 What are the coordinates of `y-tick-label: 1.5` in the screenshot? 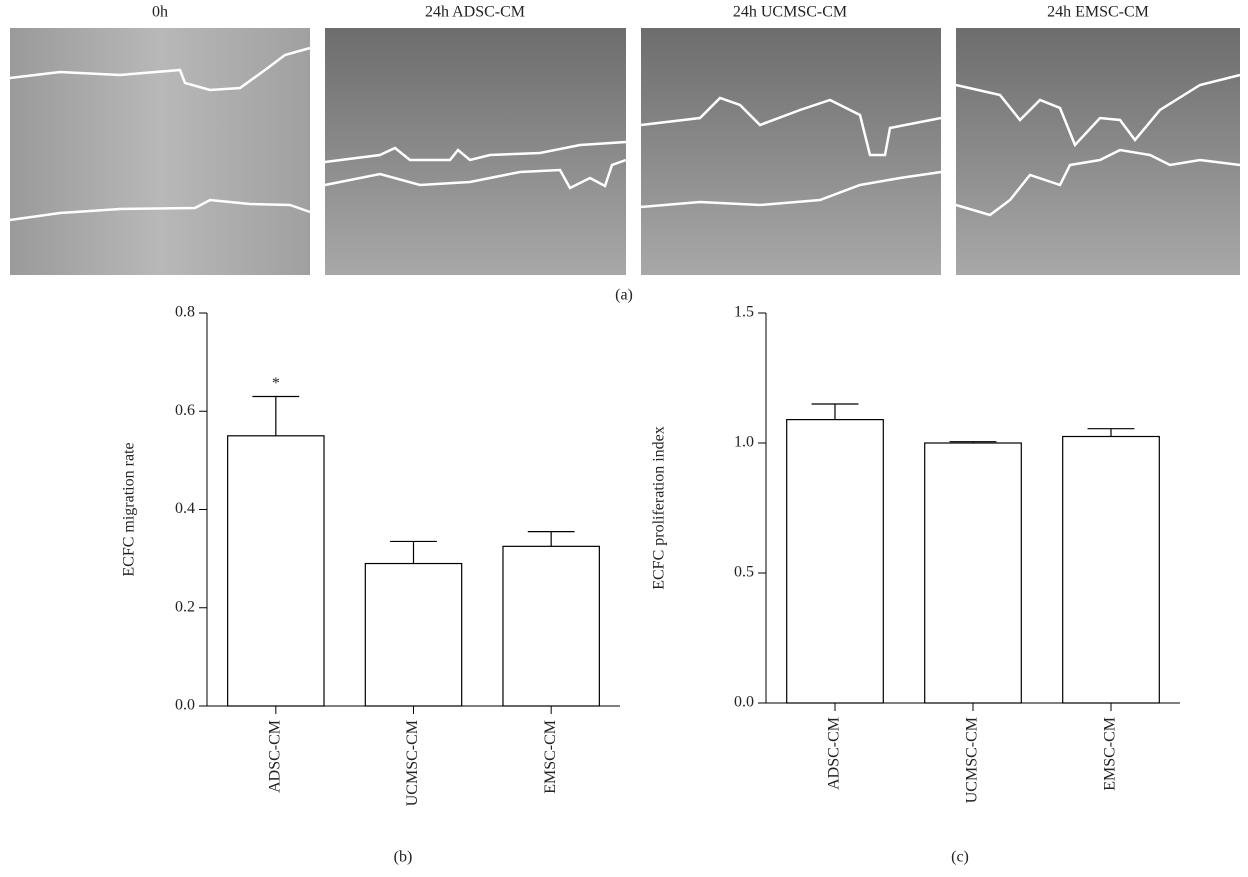 It's located at (744, 312).